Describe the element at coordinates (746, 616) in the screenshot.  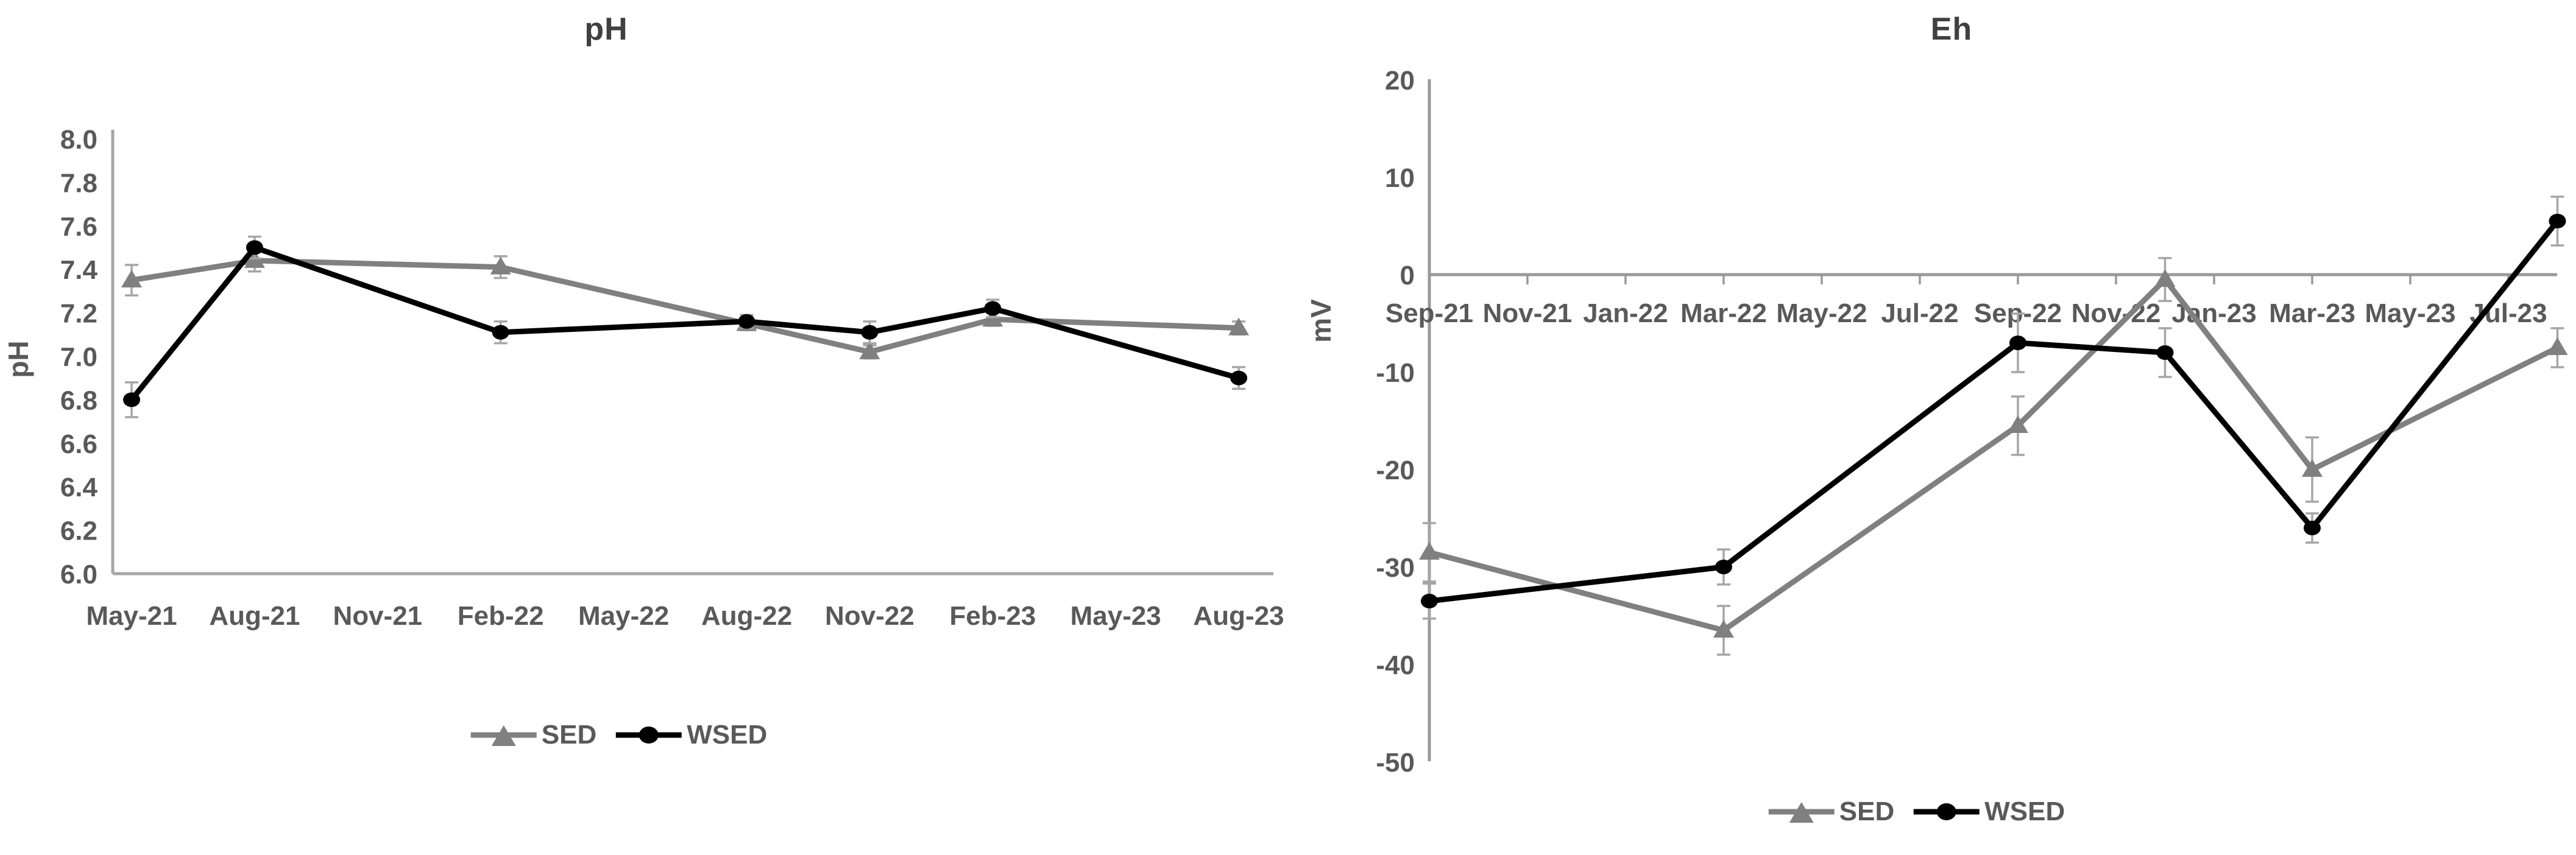
I see `svg-text: Aug-22` at that location.